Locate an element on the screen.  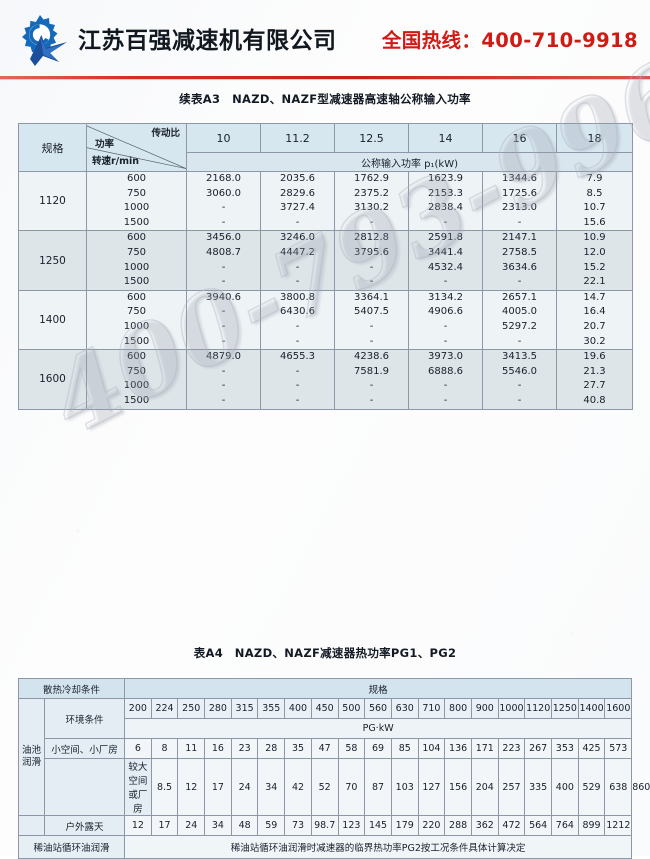
size-12: 800 is located at coordinates (458, 708).